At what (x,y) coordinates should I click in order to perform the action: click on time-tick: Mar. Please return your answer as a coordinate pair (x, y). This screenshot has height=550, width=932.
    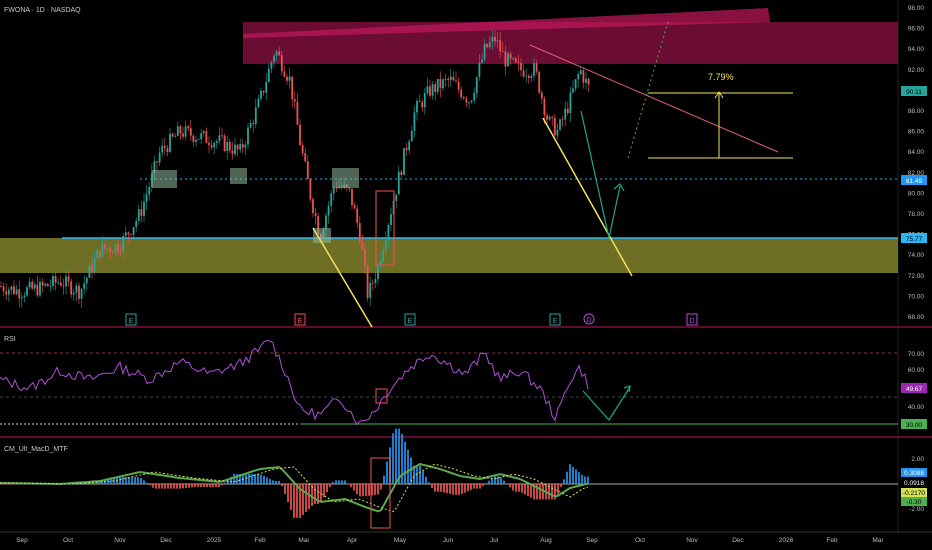
    Looking at the image, I should click on (304, 540).